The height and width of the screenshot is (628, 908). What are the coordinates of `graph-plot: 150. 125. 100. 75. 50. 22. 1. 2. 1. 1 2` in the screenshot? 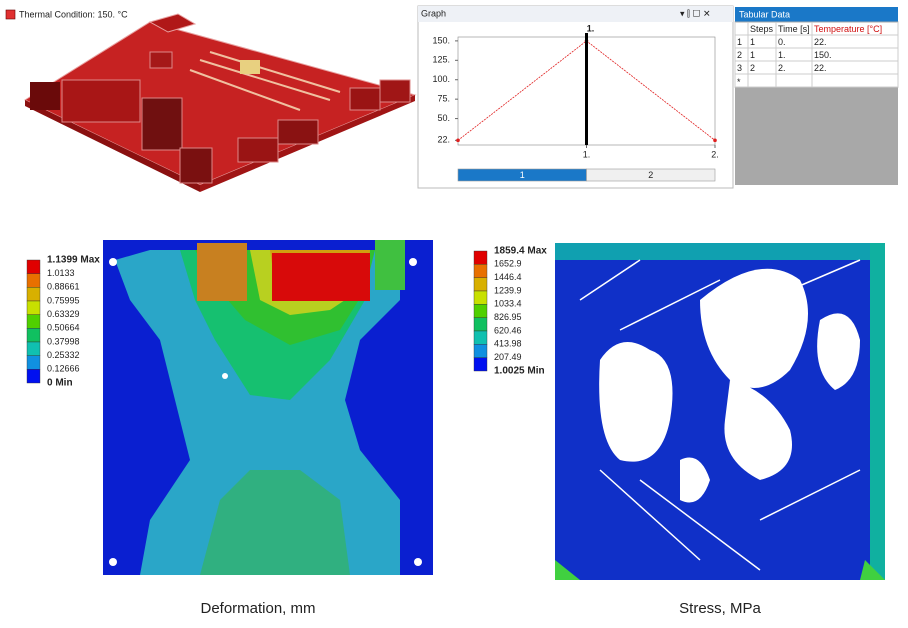 It's located at (575, 102).